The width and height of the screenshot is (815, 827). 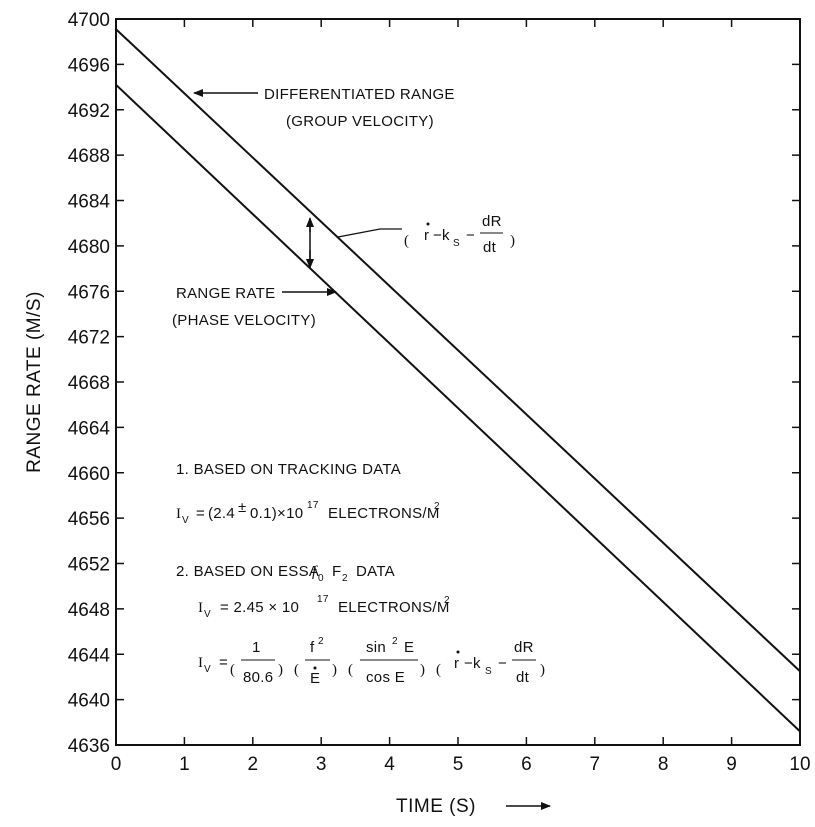 What do you see at coordinates (253, 764) in the screenshot?
I see `x-tick-label: 2` at bounding box center [253, 764].